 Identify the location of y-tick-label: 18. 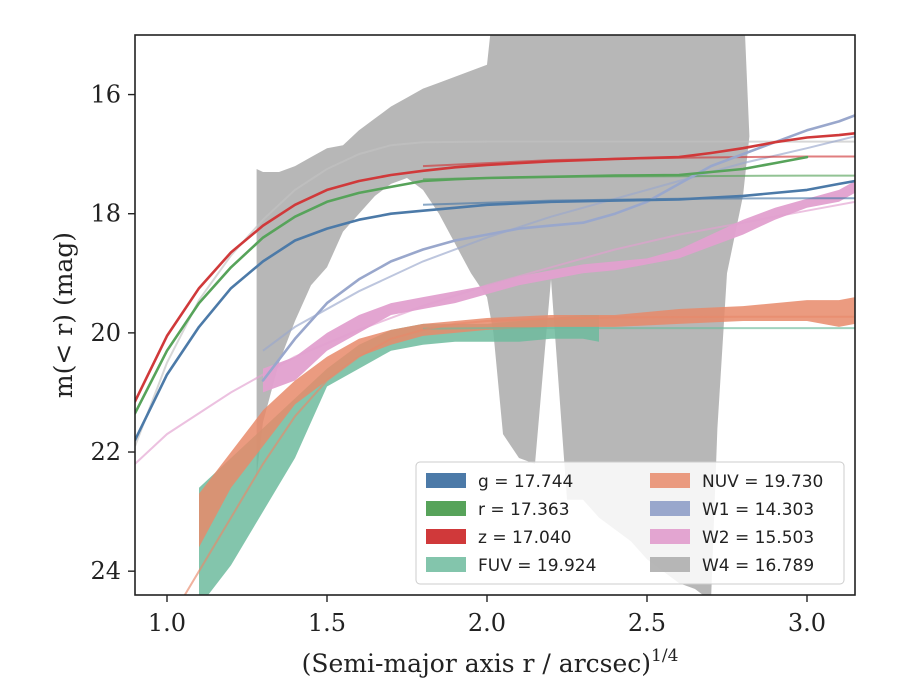
(105, 214).